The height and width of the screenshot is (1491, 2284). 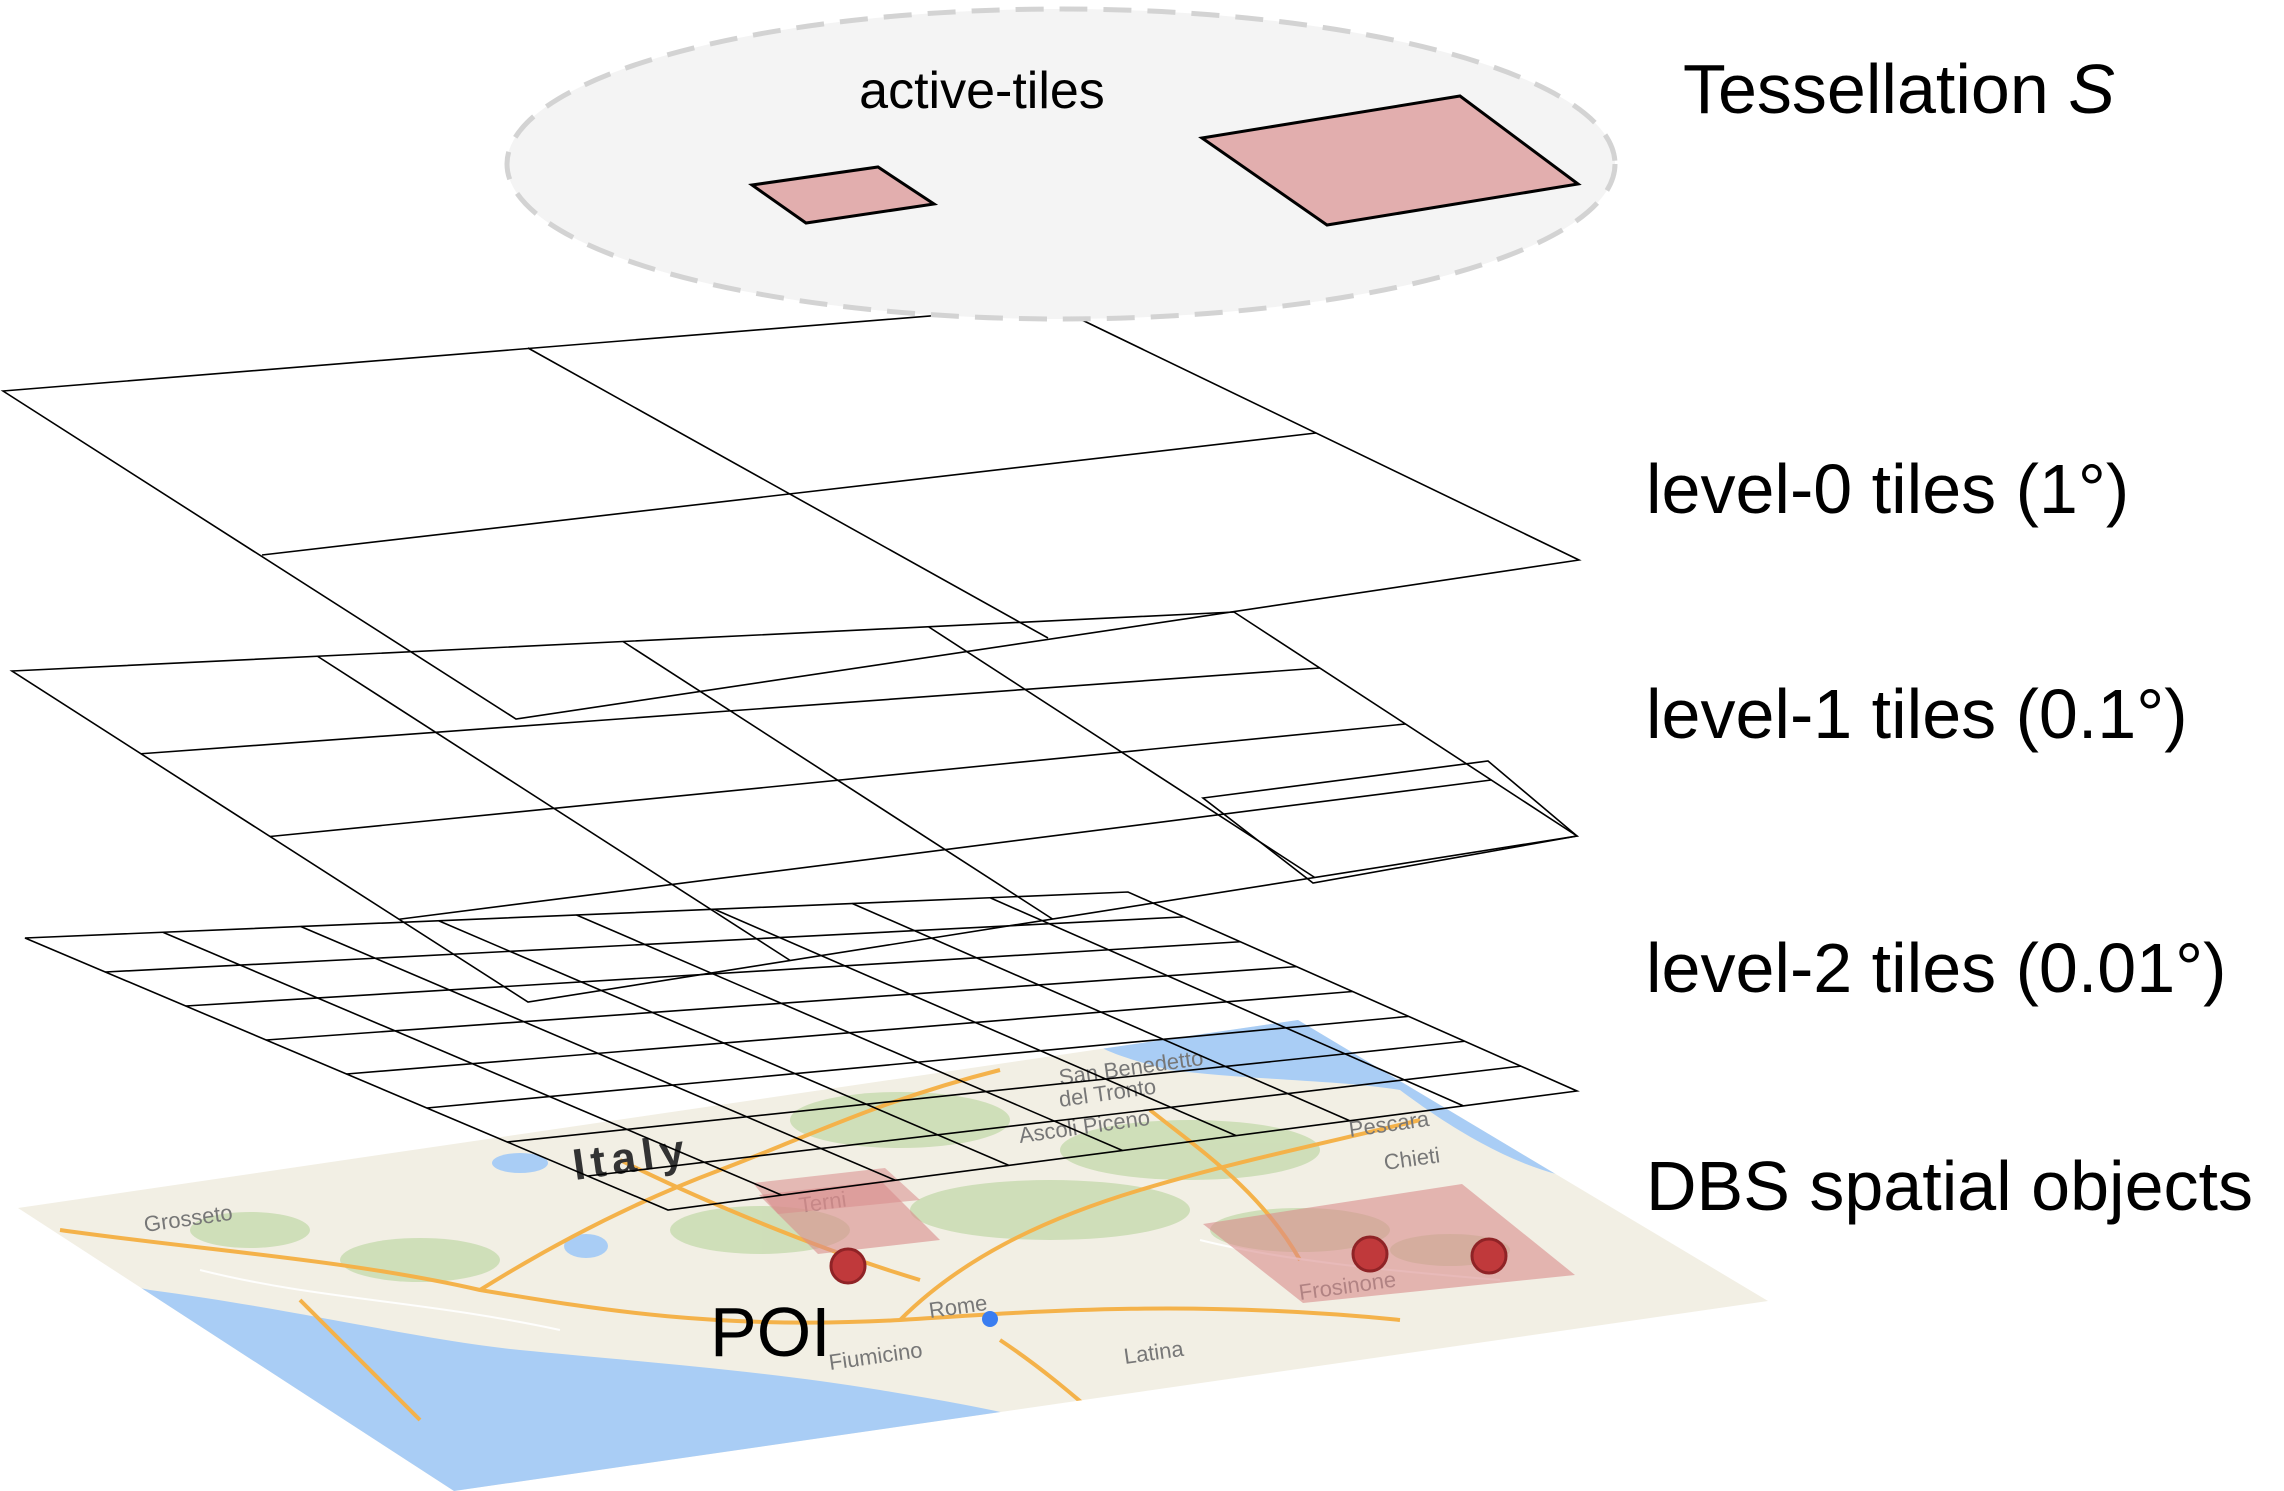 I want to click on active-tiles-label: active-tiles, so click(x=982, y=91).